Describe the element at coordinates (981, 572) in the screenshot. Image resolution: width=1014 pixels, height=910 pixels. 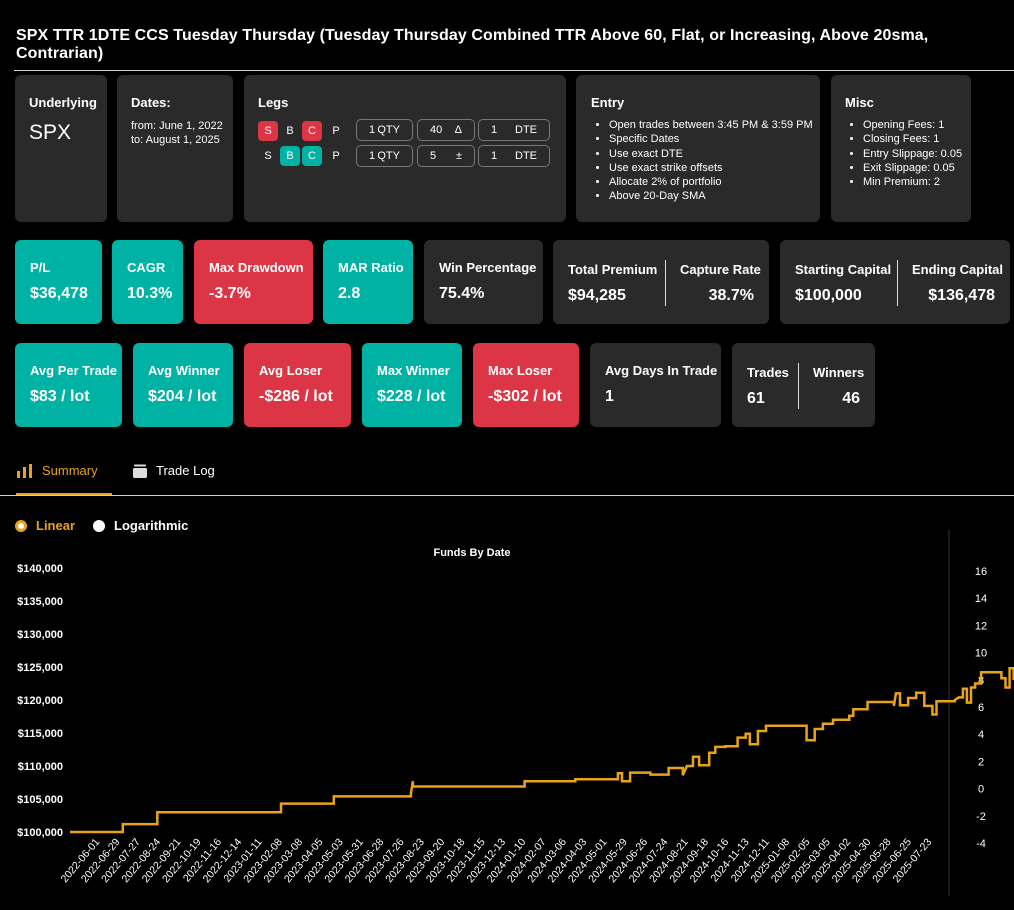
I see `y2-tick-label: 16` at that location.